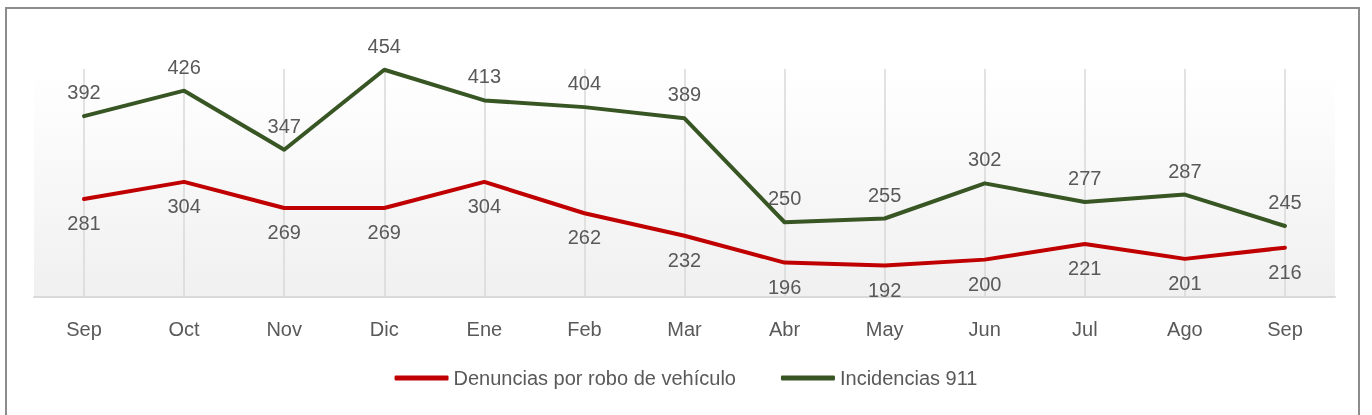  What do you see at coordinates (284, 125) in the screenshot?
I see `data-label: 347` at bounding box center [284, 125].